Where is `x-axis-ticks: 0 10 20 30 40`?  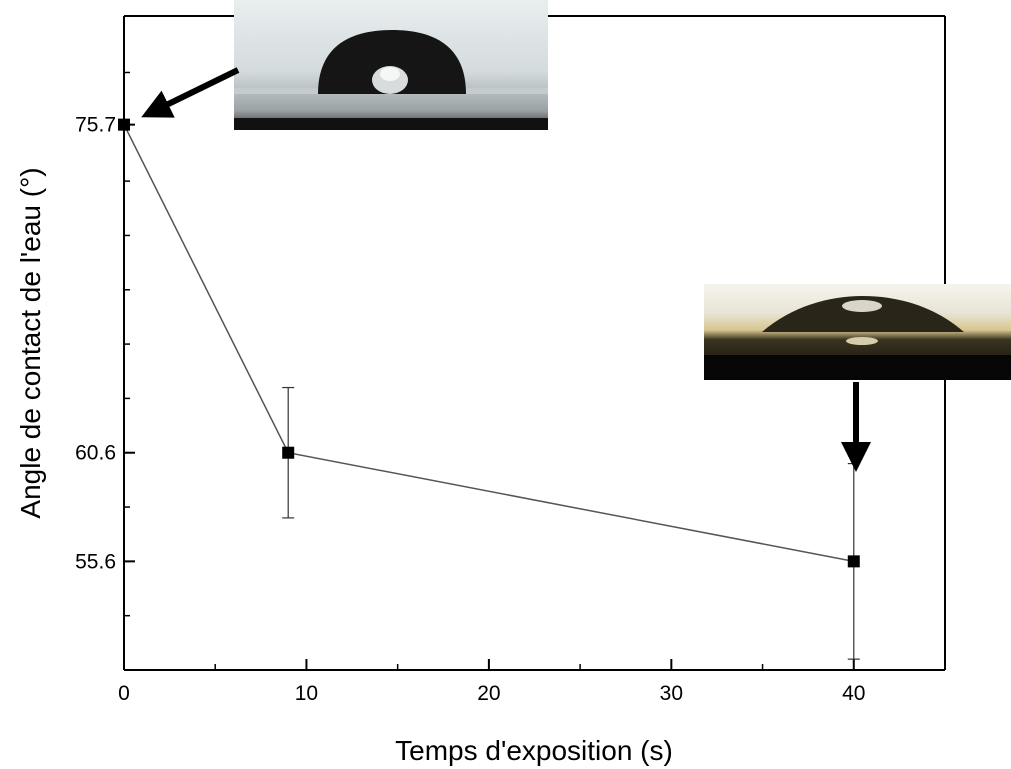
x-axis-ticks: 0 10 20 30 40 is located at coordinates (491, 682).